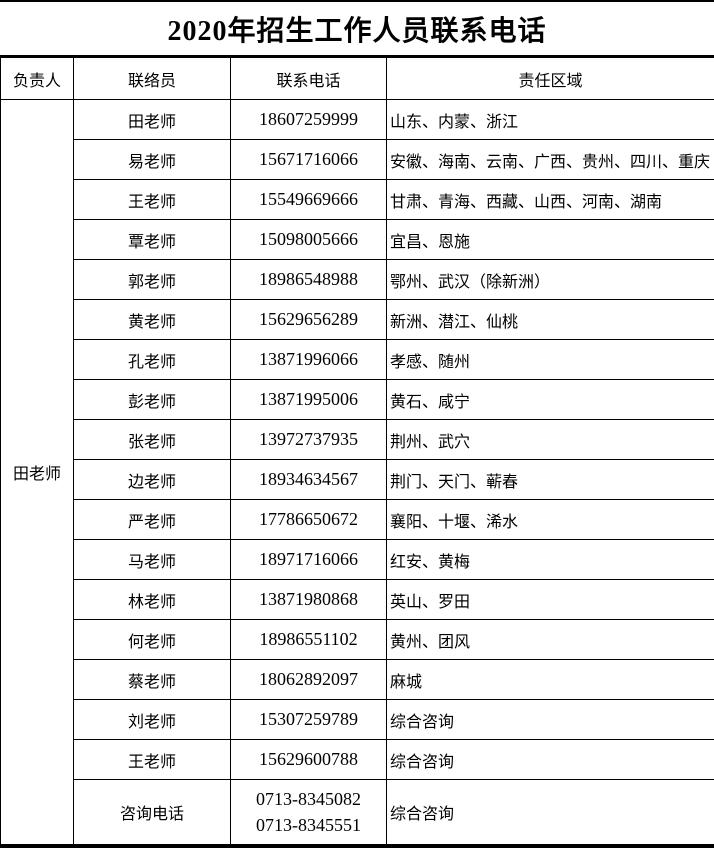 This screenshot has width=714, height=852. What do you see at coordinates (152, 239) in the screenshot?
I see `liaison-cell: 覃老师` at bounding box center [152, 239].